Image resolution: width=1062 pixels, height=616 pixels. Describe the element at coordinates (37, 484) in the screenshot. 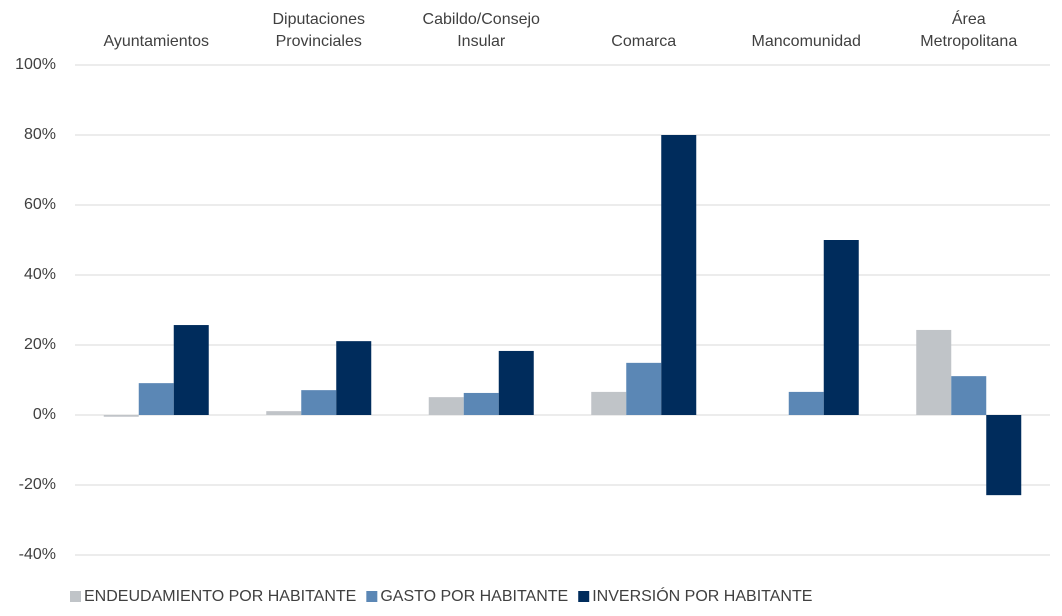

I see `y-tick-label: -20%` at that location.